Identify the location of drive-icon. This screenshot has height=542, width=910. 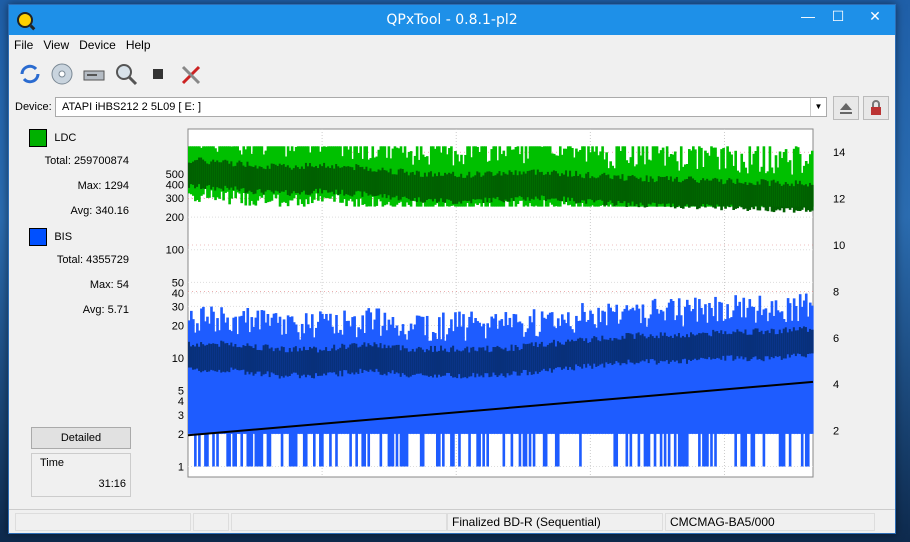
(94, 74).